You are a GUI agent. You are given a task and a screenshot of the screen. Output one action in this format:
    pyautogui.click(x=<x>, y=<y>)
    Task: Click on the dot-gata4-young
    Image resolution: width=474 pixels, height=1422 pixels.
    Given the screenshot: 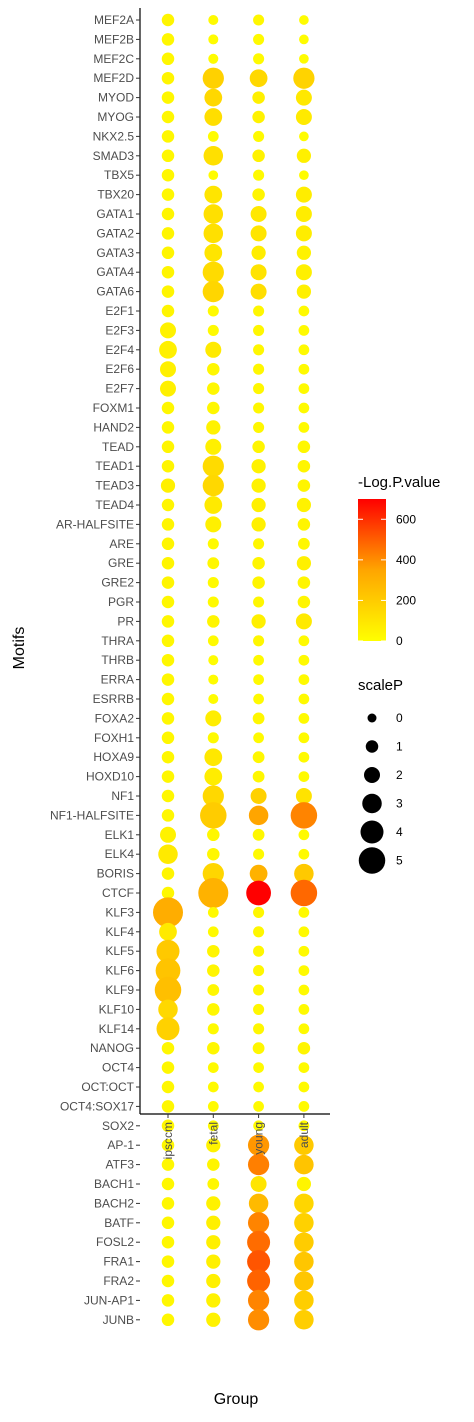 What is the action you would take?
    pyautogui.click(x=258, y=272)
    